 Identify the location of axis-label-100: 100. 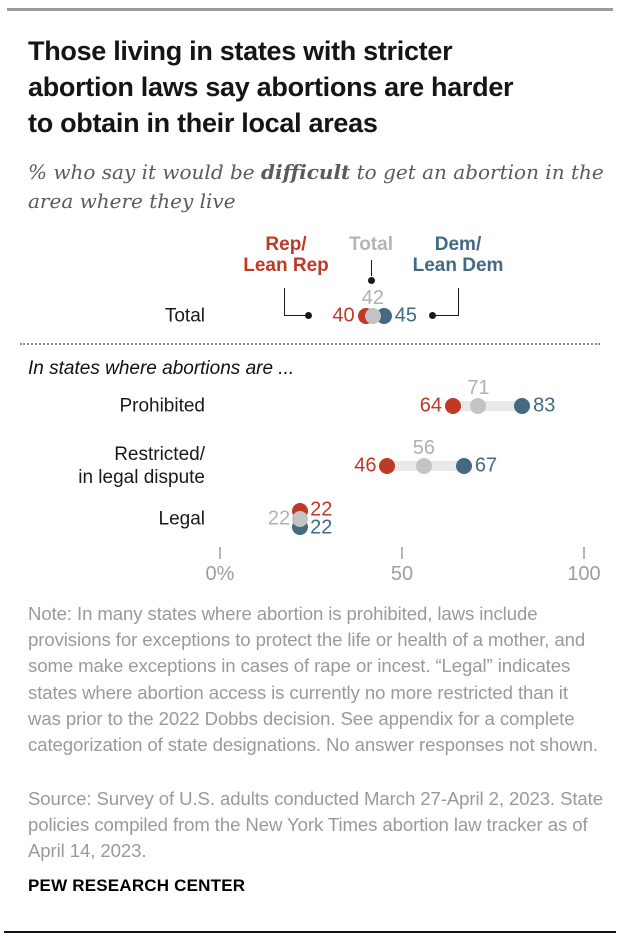
(584, 574).